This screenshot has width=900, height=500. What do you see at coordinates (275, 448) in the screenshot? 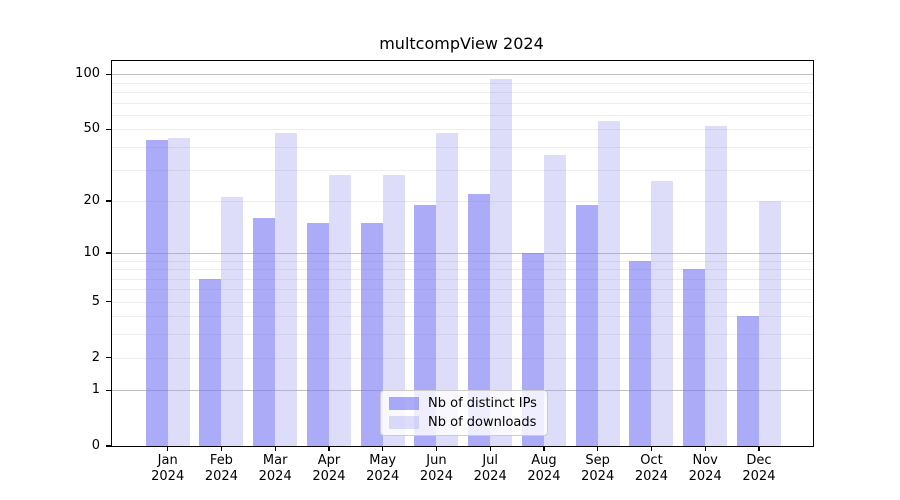
I see `x-tick-mar` at bounding box center [275, 448].